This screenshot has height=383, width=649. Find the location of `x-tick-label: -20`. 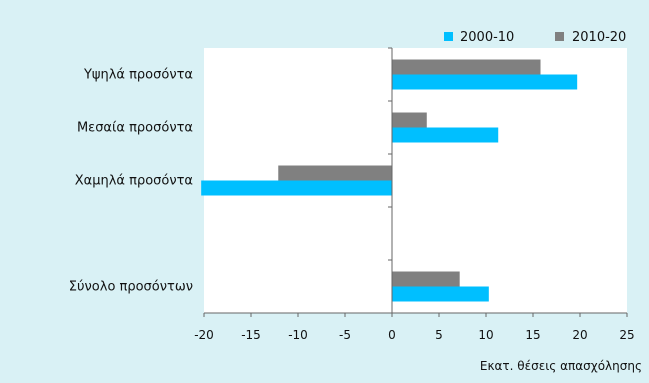

x-tick-label: -20 is located at coordinates (204, 335).